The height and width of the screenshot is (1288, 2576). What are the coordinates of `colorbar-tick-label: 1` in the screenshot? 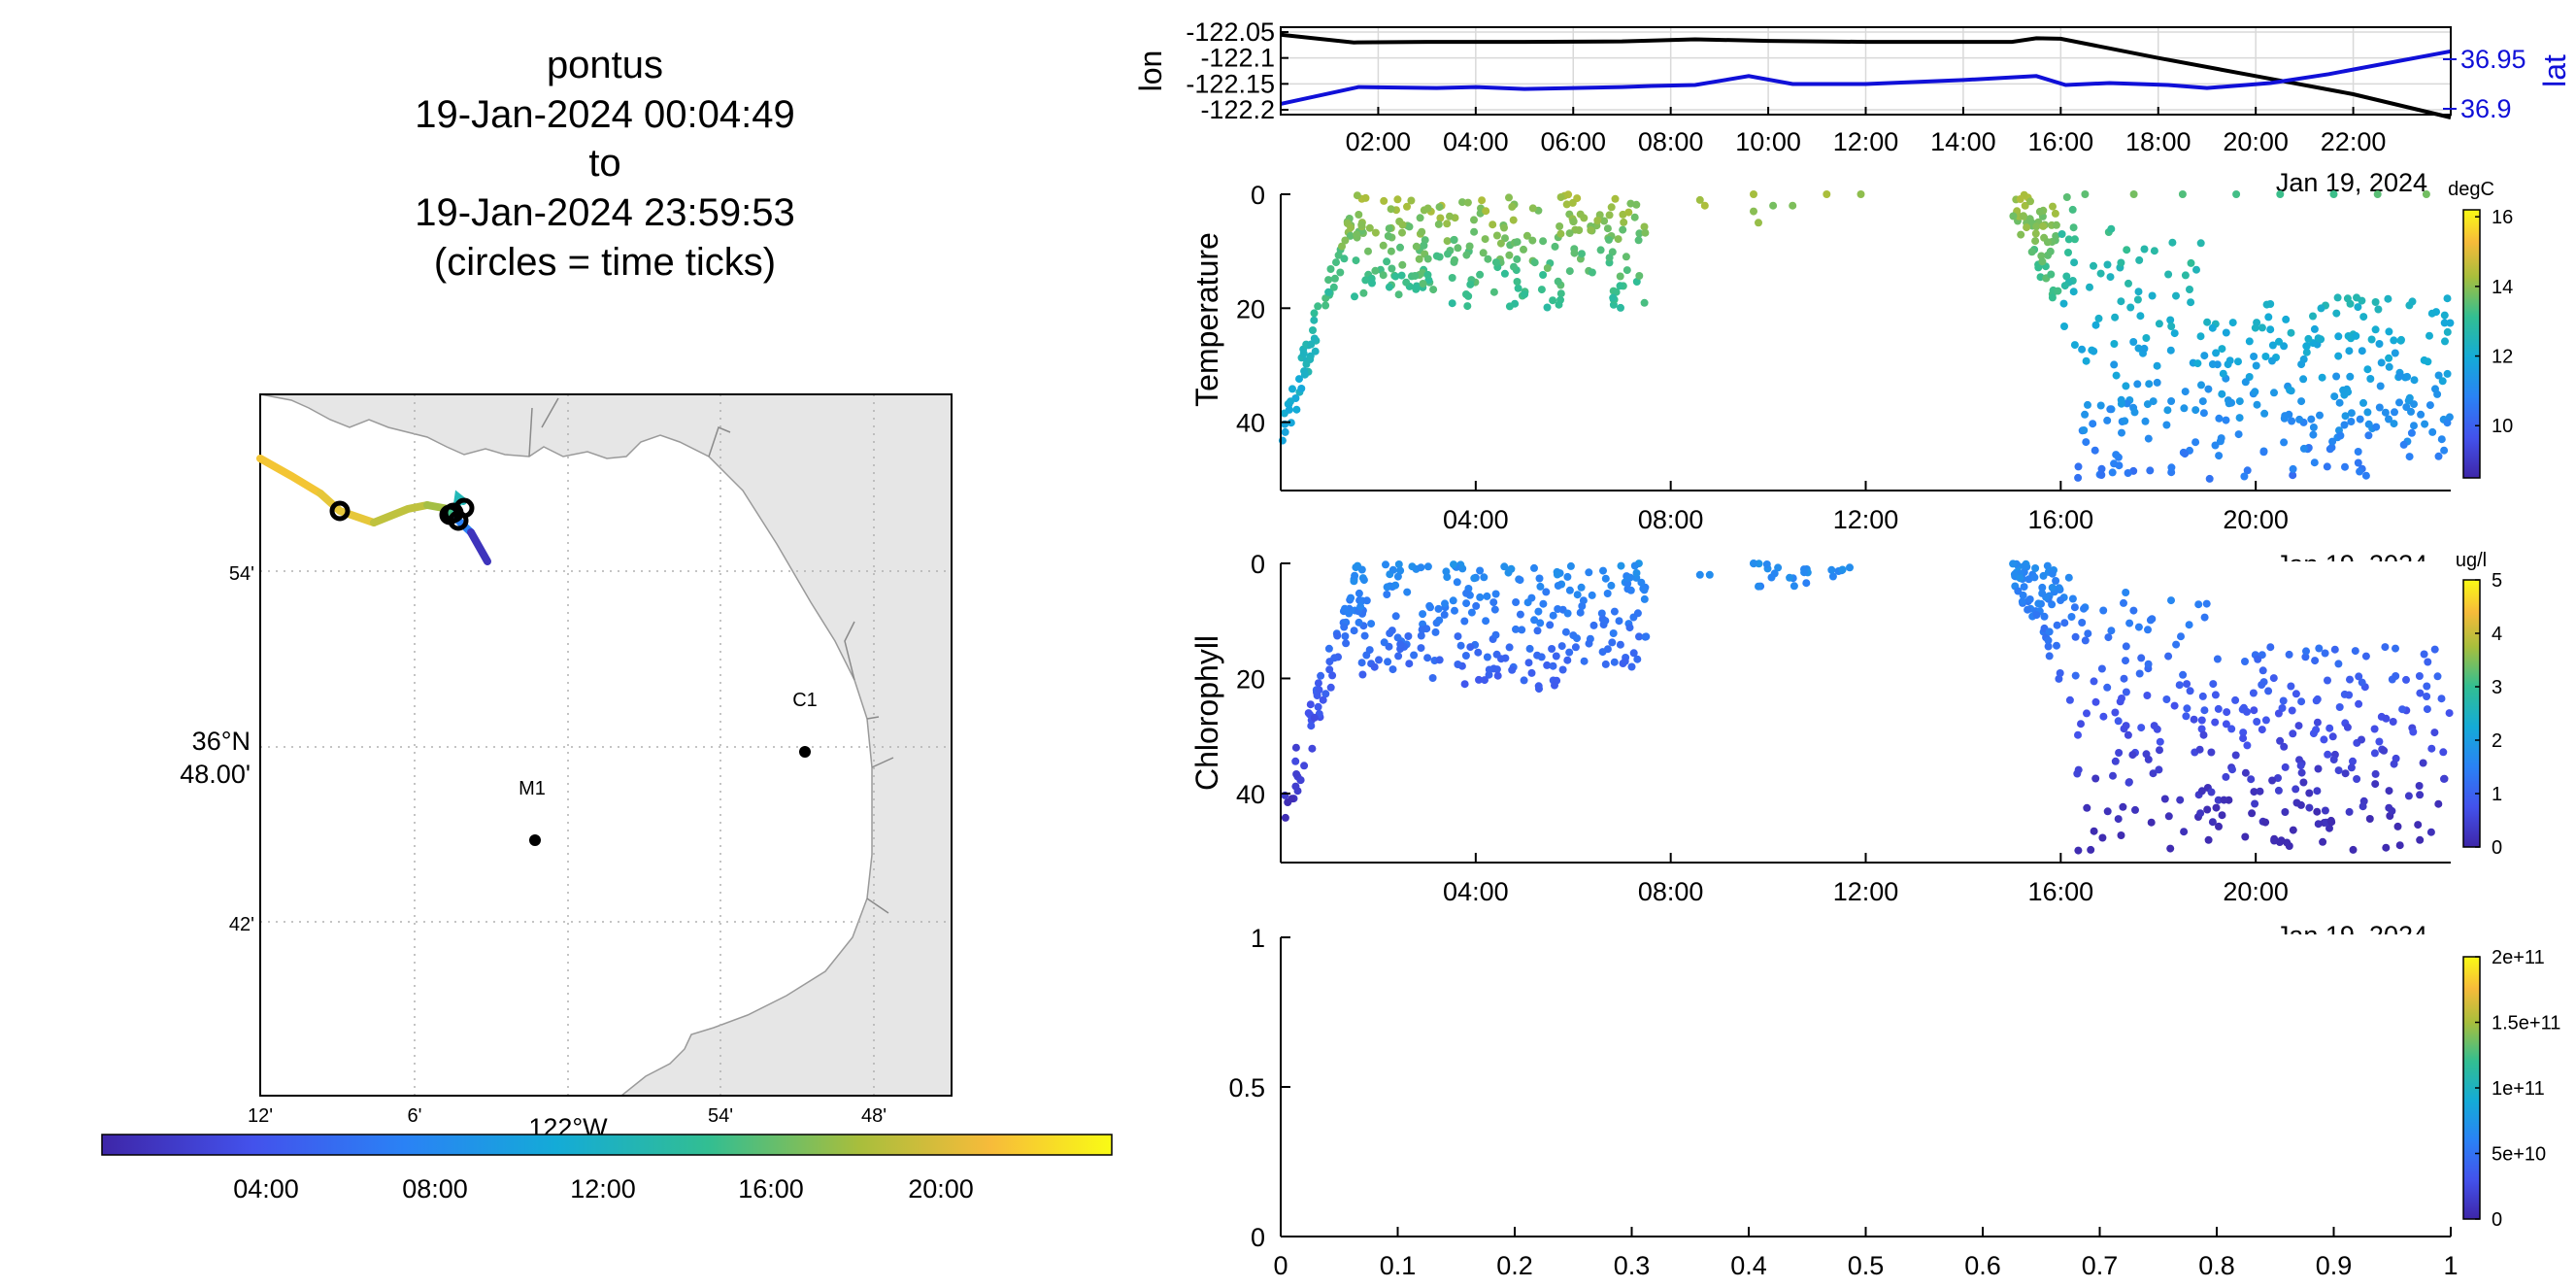 It's located at (2497, 794).